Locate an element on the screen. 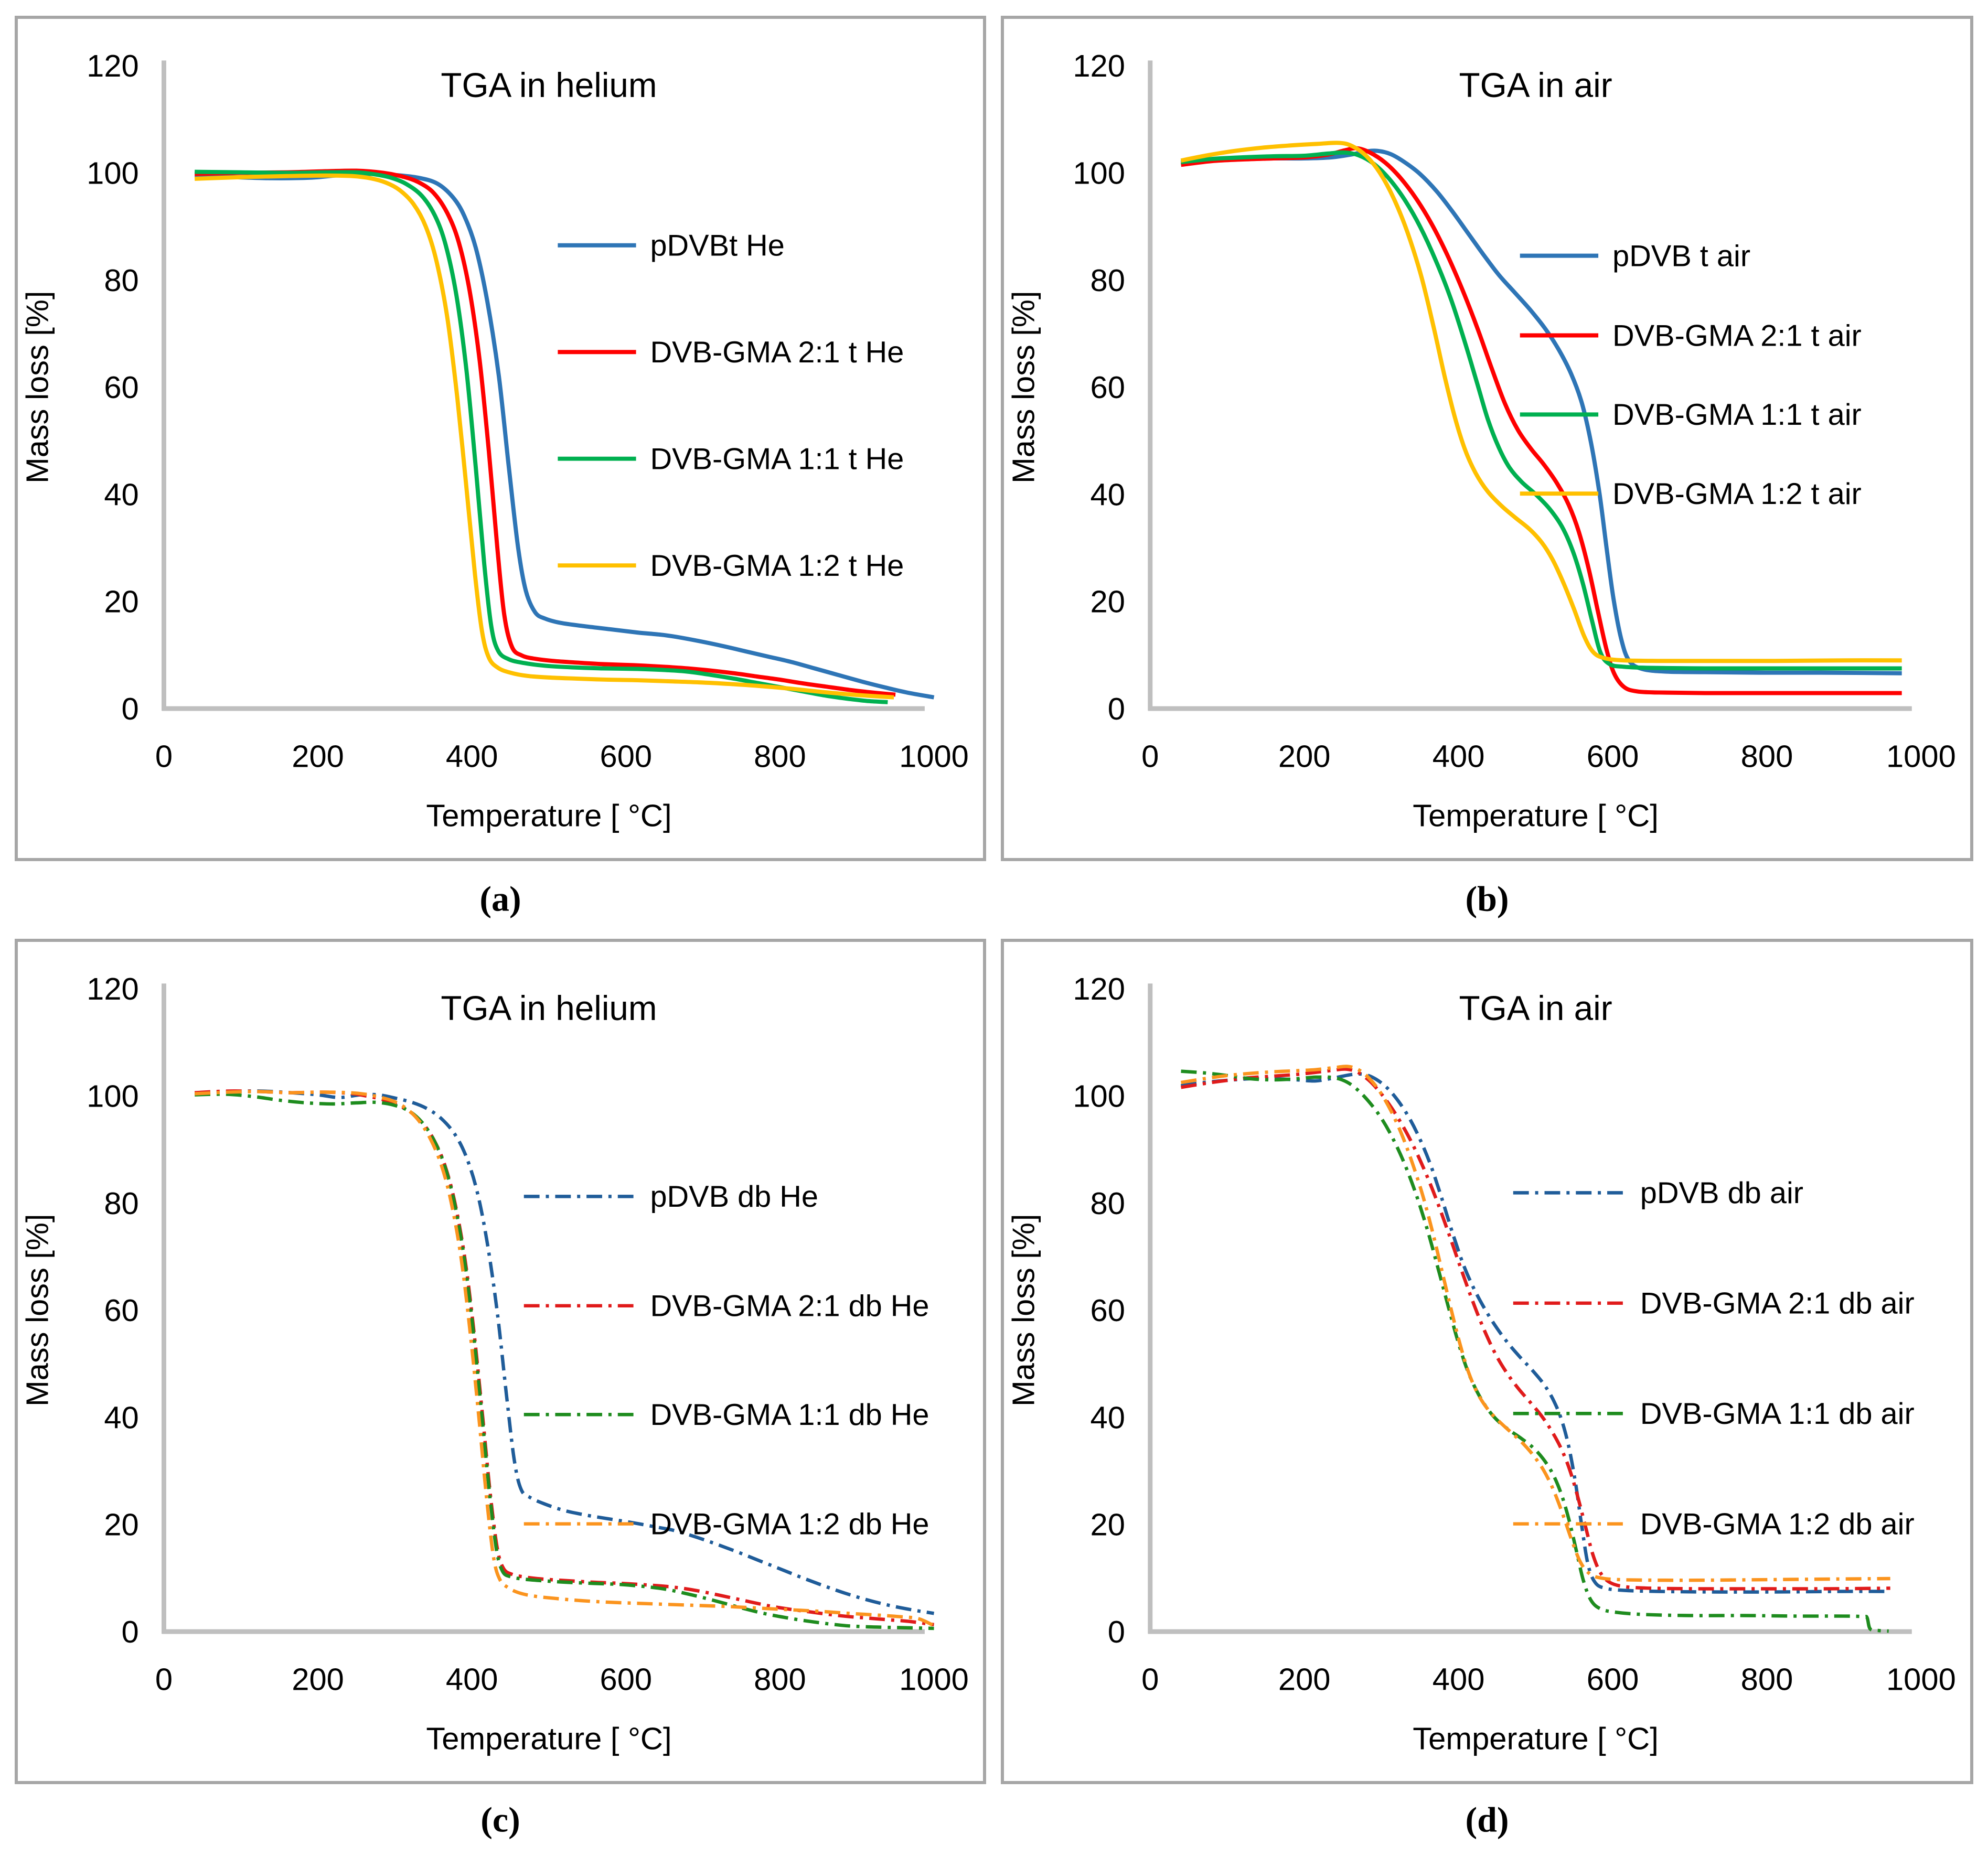 The image size is (1988, 1856). series-line-dvb-gma-1-2-t-air is located at coordinates (1541, 402).